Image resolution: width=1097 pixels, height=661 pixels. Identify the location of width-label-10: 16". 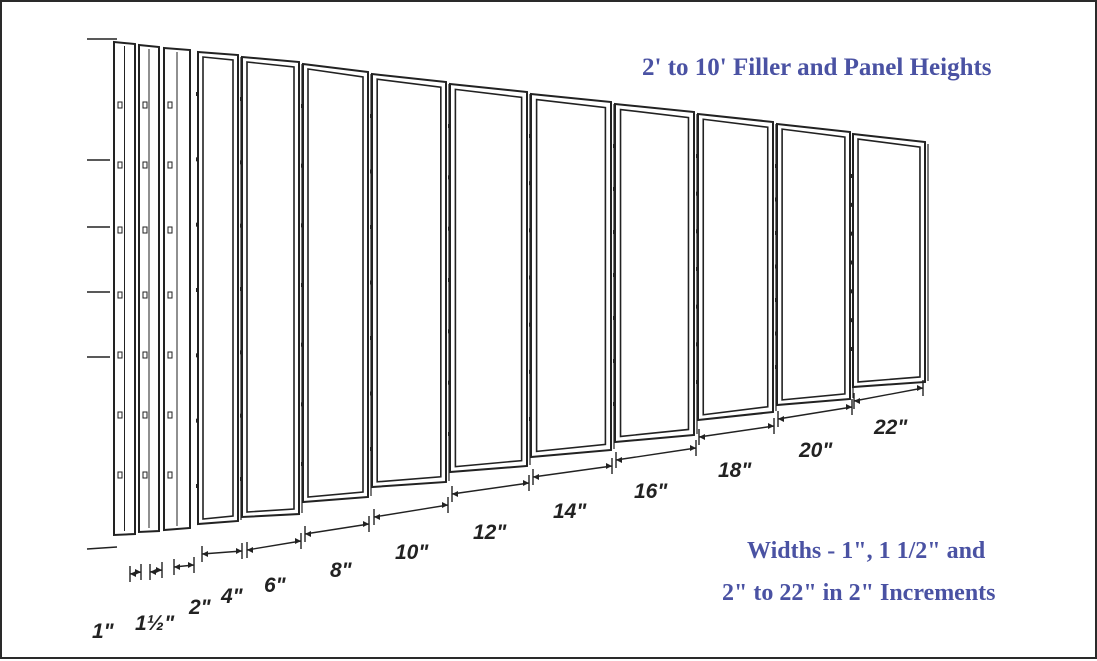
(651, 491).